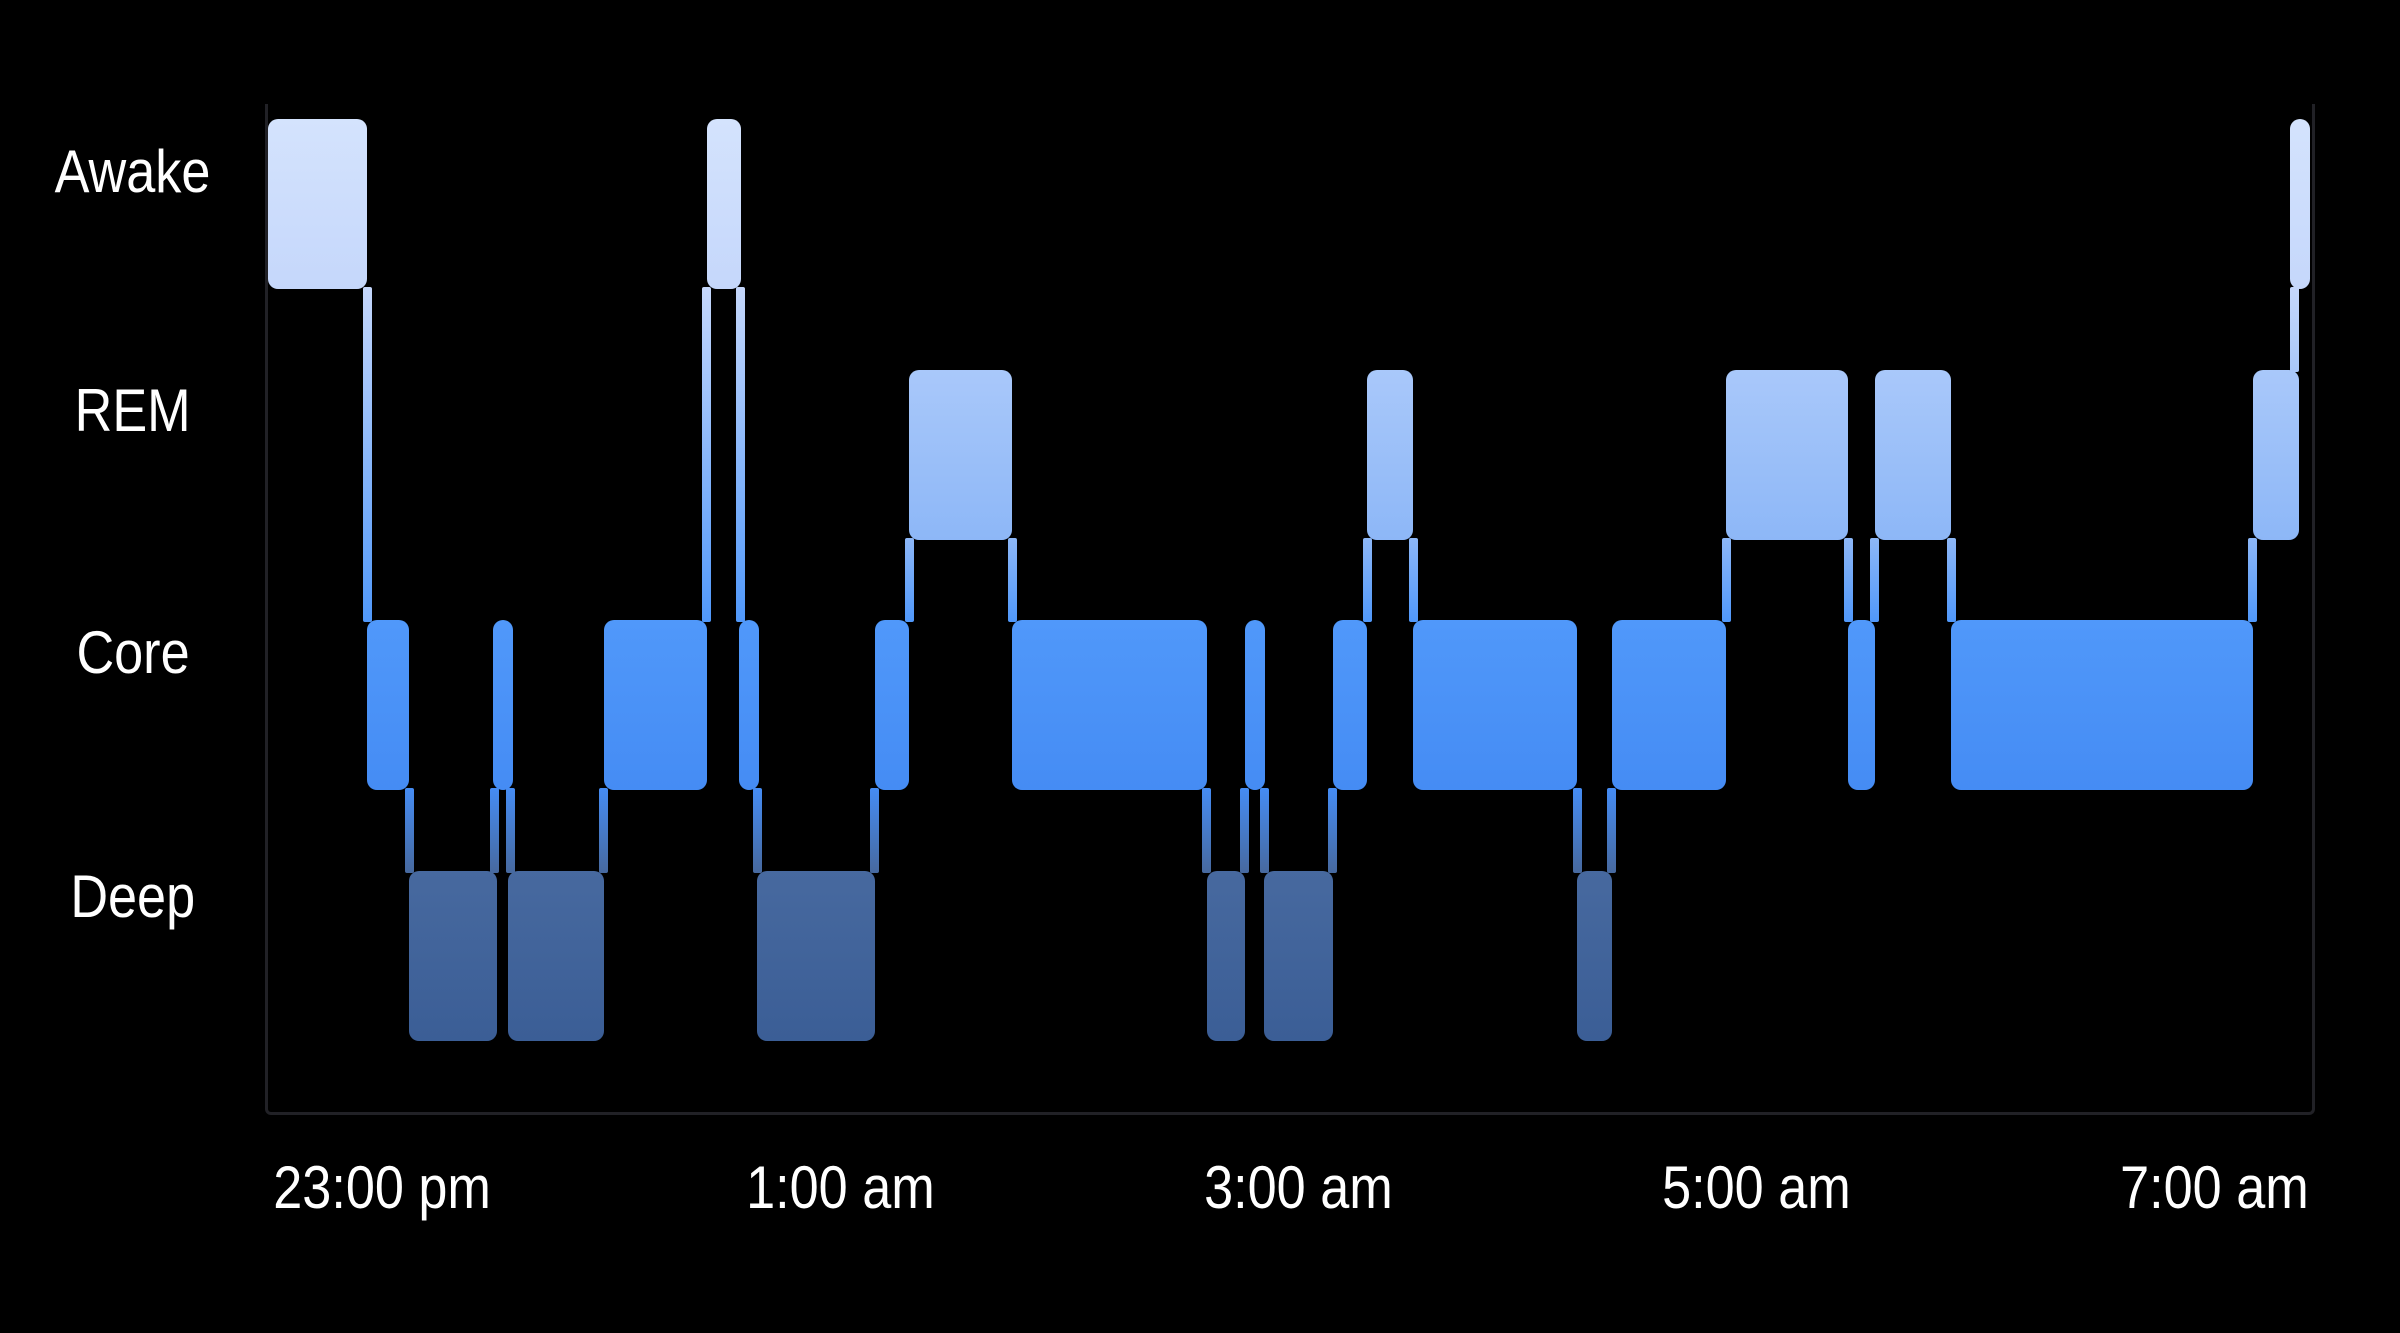 This screenshot has height=1333, width=2400. Describe the element at coordinates (1298, 1187) in the screenshot. I see `x-axis-tick-label: 3:00 am` at that location.